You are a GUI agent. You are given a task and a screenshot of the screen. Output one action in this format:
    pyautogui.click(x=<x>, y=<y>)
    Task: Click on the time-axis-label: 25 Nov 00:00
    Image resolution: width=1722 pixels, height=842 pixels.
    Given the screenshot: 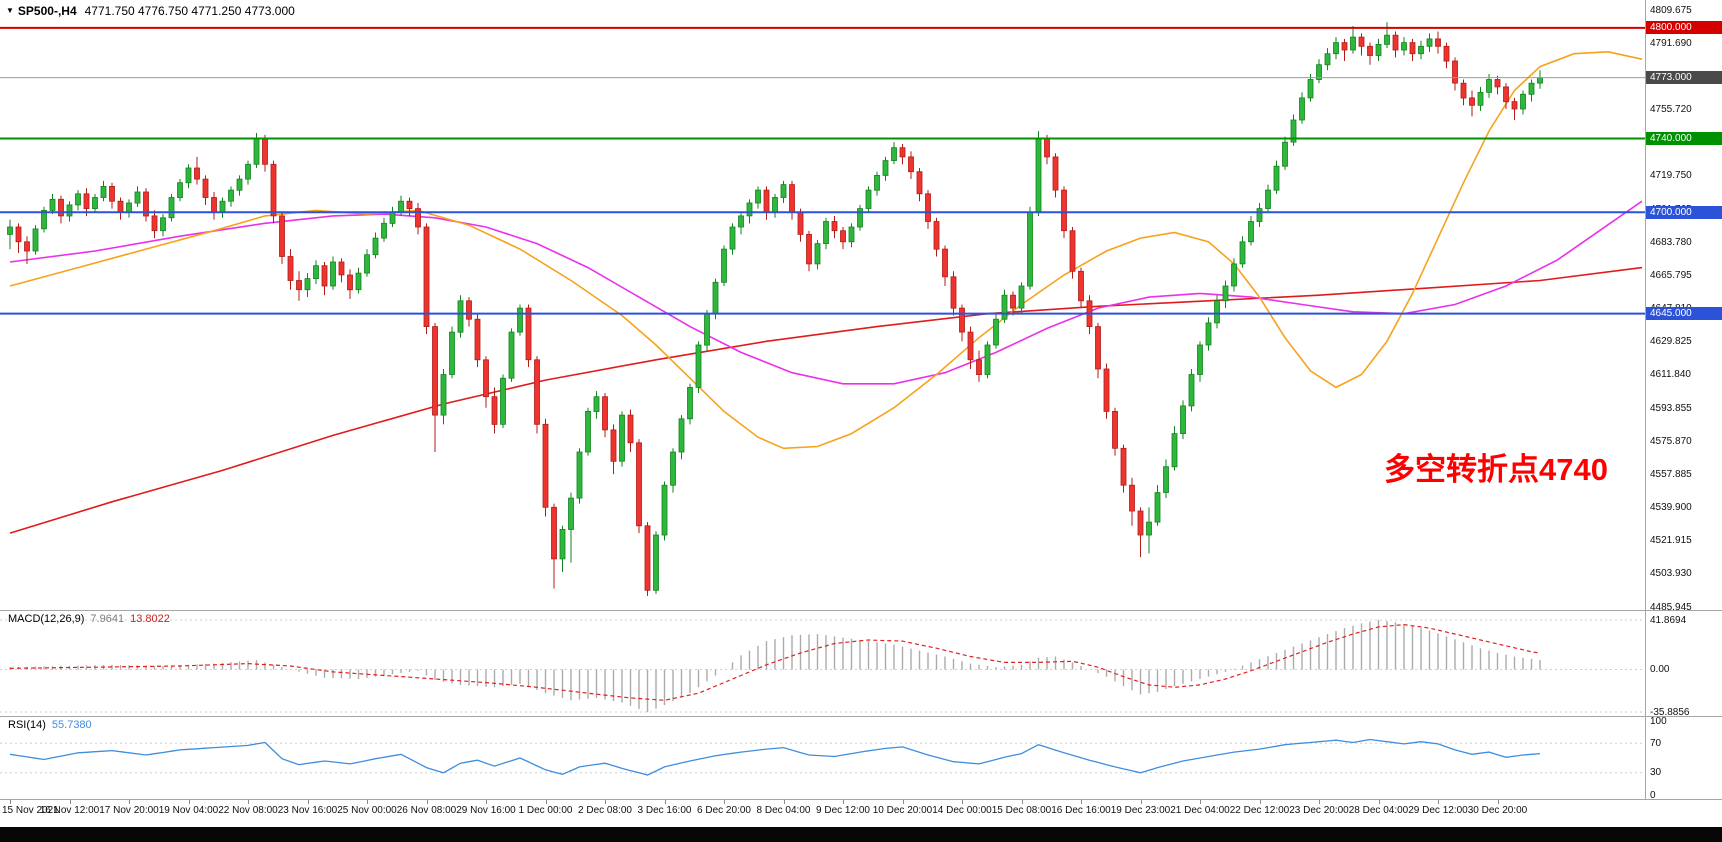 What is the action you would take?
    pyautogui.click(x=367, y=810)
    